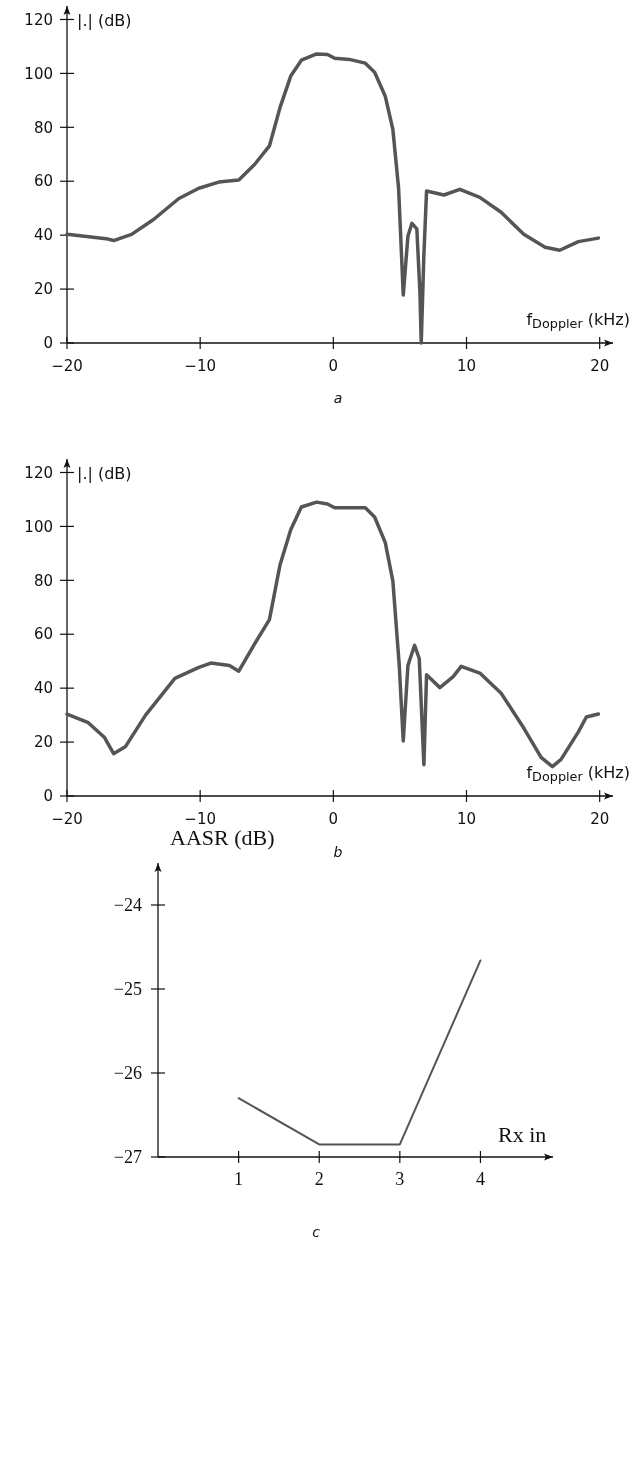 The height and width of the screenshot is (1458, 633). What do you see at coordinates (316, 1232) in the screenshot?
I see `text: c` at bounding box center [316, 1232].